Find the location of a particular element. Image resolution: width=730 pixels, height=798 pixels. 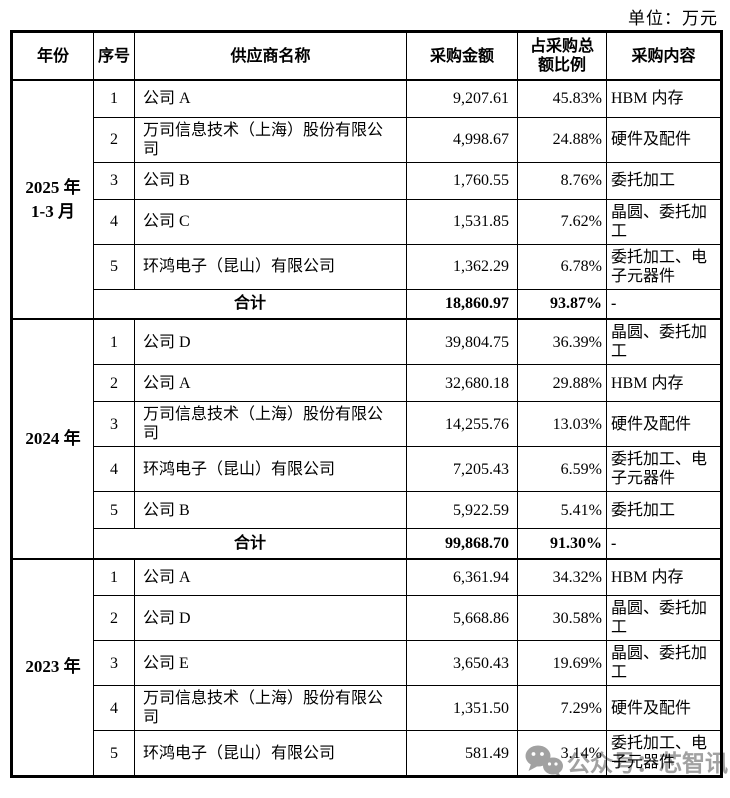

table-row: 3 公司 B 1,760.55 8.76% 委托加工 is located at coordinates (367, 180).